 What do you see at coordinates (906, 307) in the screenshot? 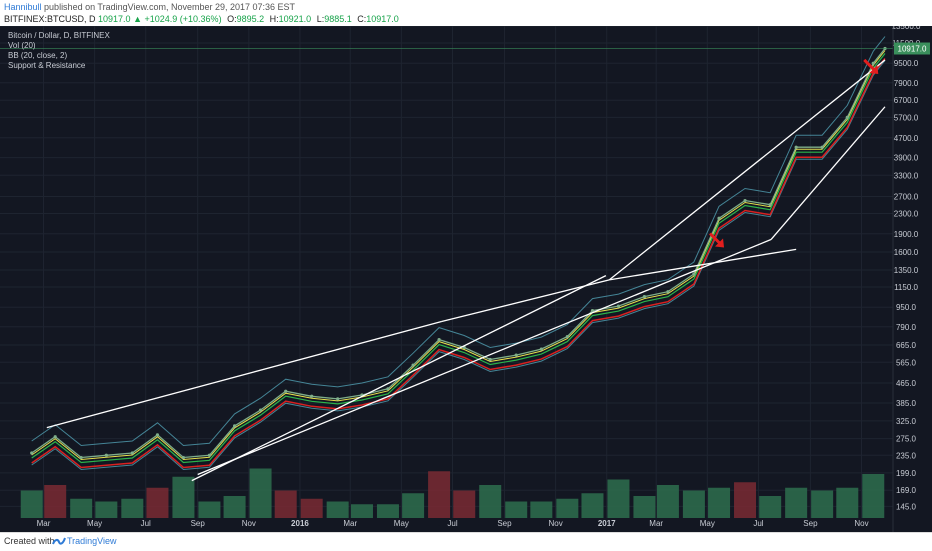
I see `y-tick-label: 950.0` at bounding box center [906, 307].